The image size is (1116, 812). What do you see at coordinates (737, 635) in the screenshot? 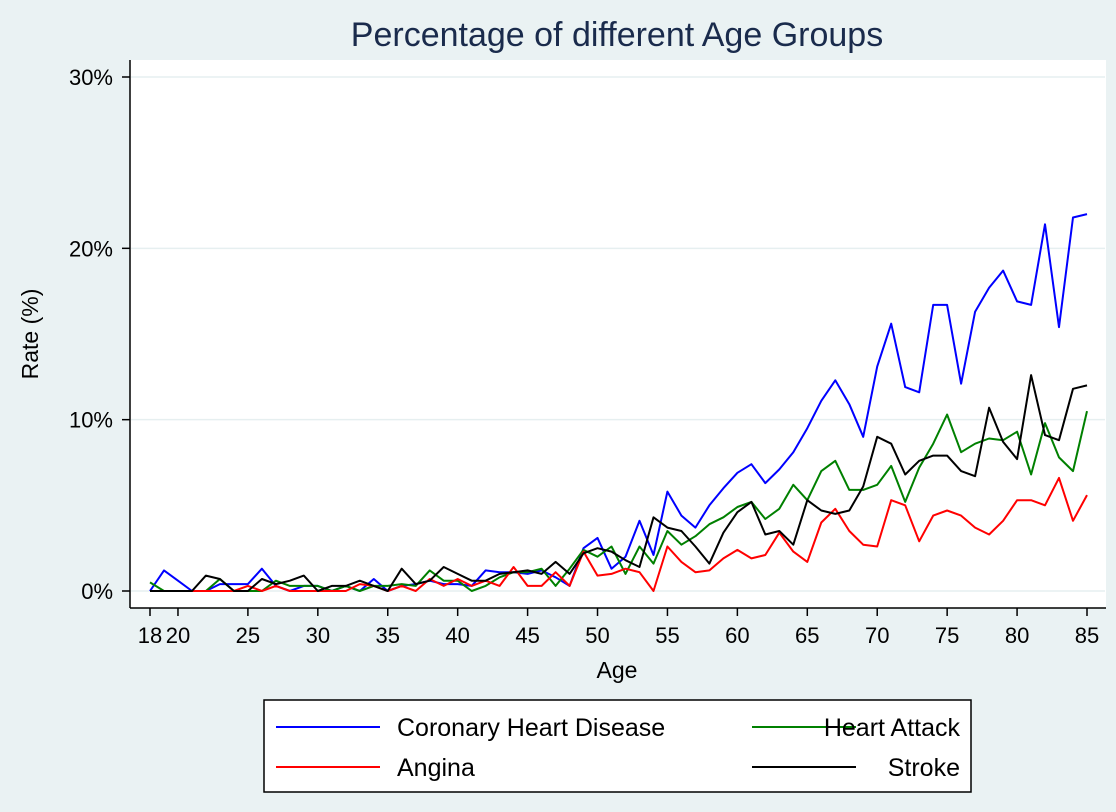
I see `x-tick-label: 60` at bounding box center [737, 635].